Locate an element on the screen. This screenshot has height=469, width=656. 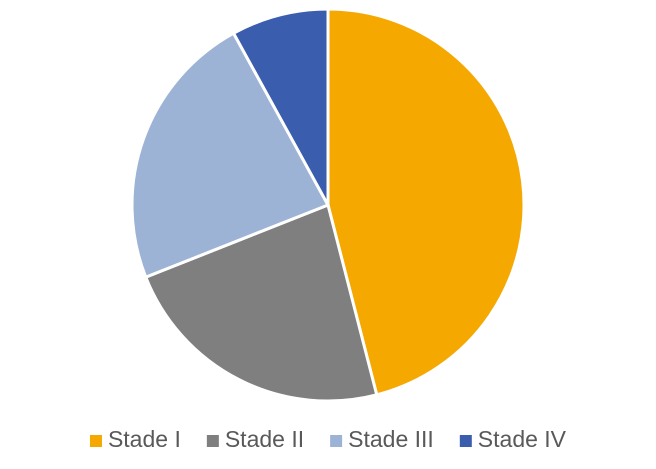
pie-slice is located at coordinates (280, 106).